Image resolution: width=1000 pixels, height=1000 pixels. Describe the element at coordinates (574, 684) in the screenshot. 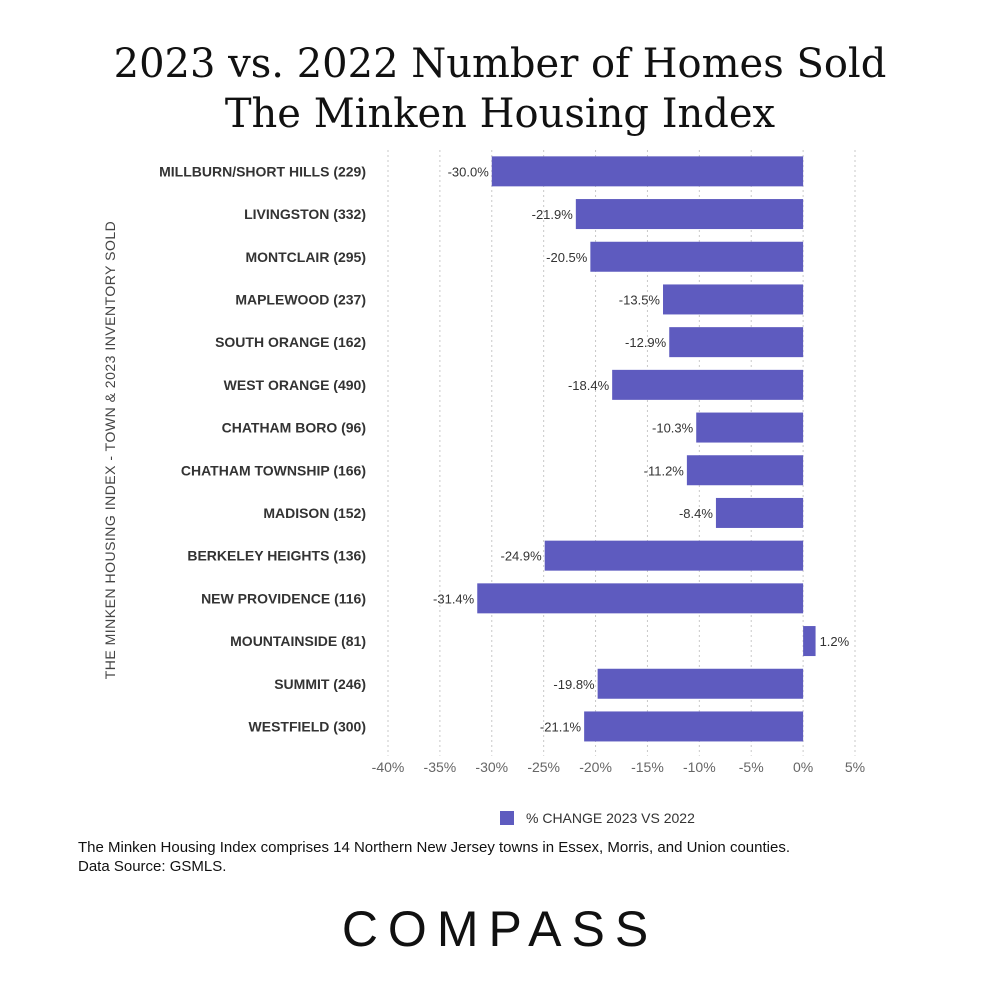

I see `data-label: -19.8%` at that location.